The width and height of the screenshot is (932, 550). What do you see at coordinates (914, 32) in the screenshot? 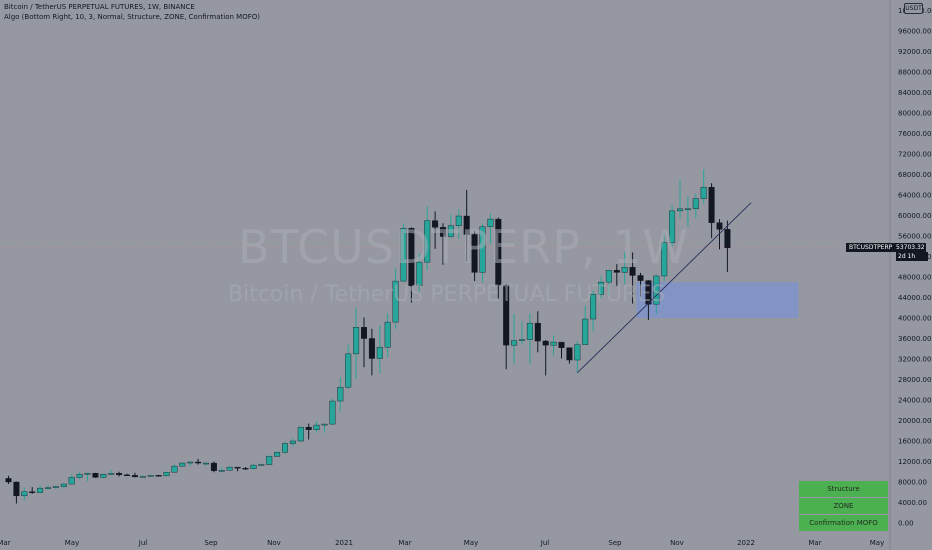
I see `price-tick-label: 96000.00` at bounding box center [914, 32].